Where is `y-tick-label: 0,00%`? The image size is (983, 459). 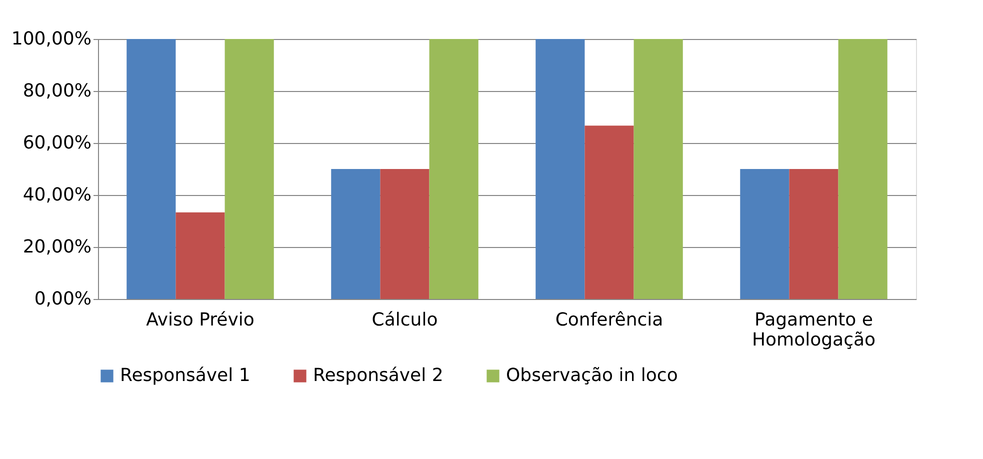 y-tick-label: 0,00% is located at coordinates (63, 299).